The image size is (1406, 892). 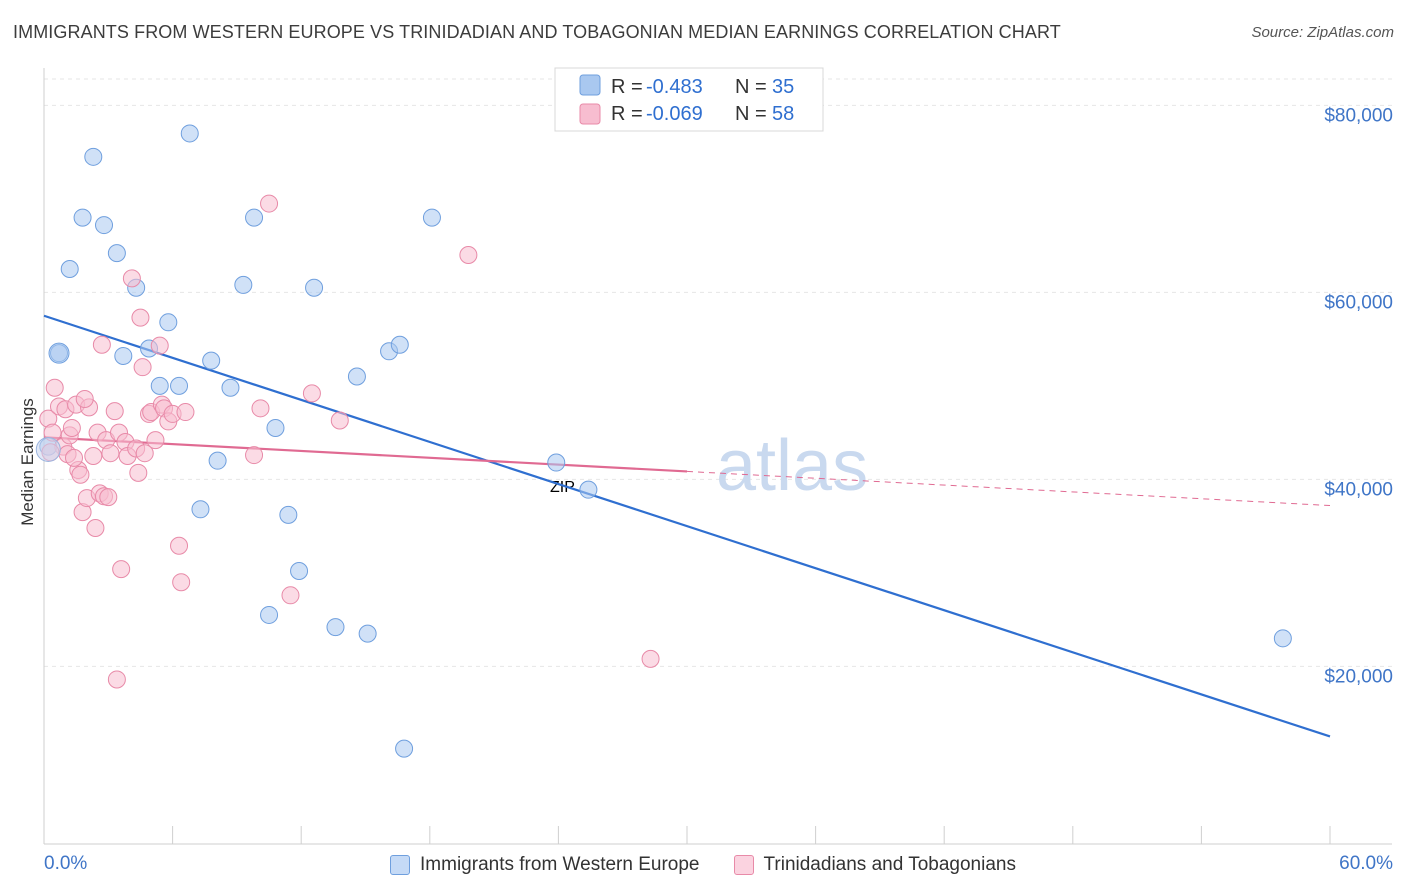 I want to click on legend-item-western-europe: Immigrants from Western Europe, so click(x=545, y=865).